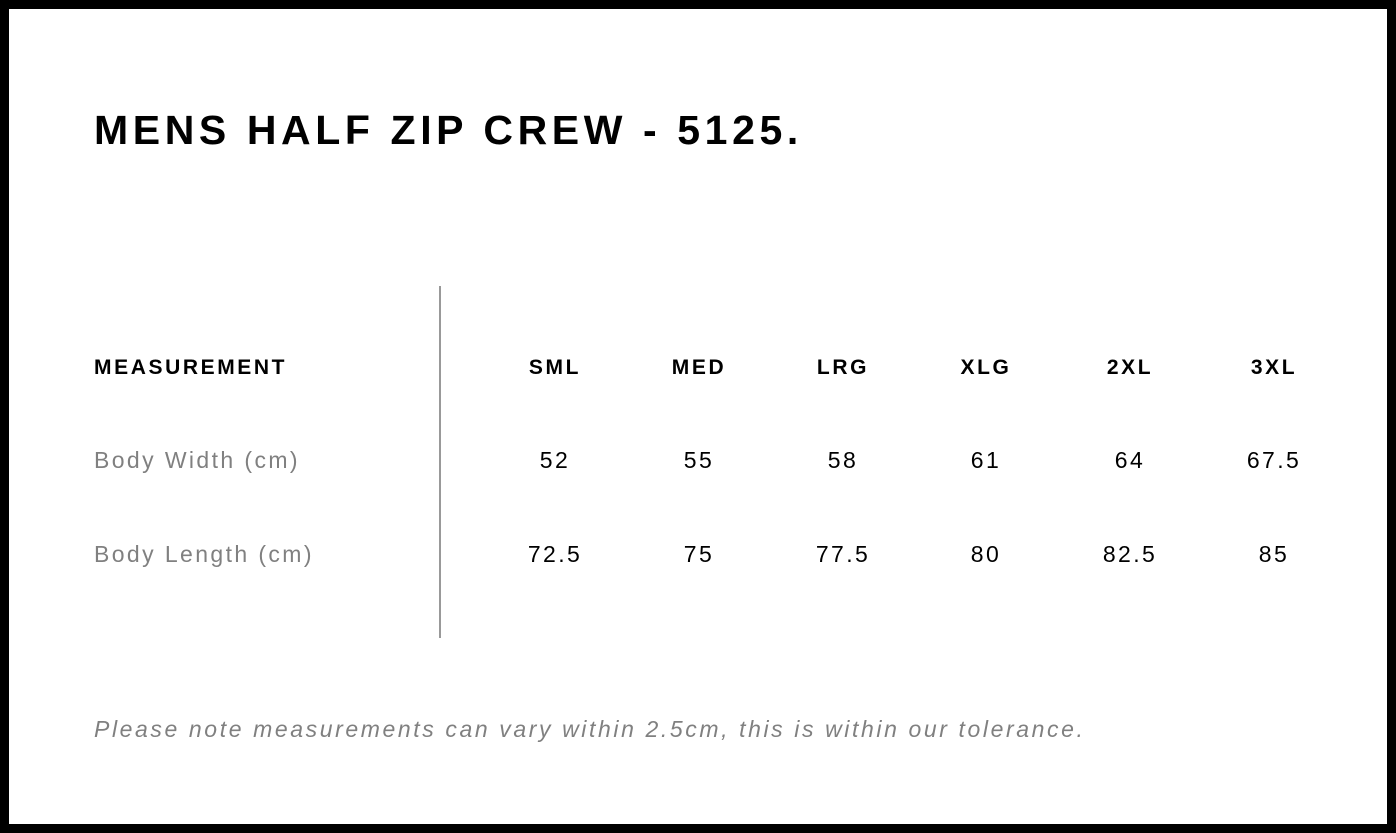 The image size is (1396, 833). What do you see at coordinates (1130, 554) in the screenshot?
I see `table-cell: 82.5` at bounding box center [1130, 554].